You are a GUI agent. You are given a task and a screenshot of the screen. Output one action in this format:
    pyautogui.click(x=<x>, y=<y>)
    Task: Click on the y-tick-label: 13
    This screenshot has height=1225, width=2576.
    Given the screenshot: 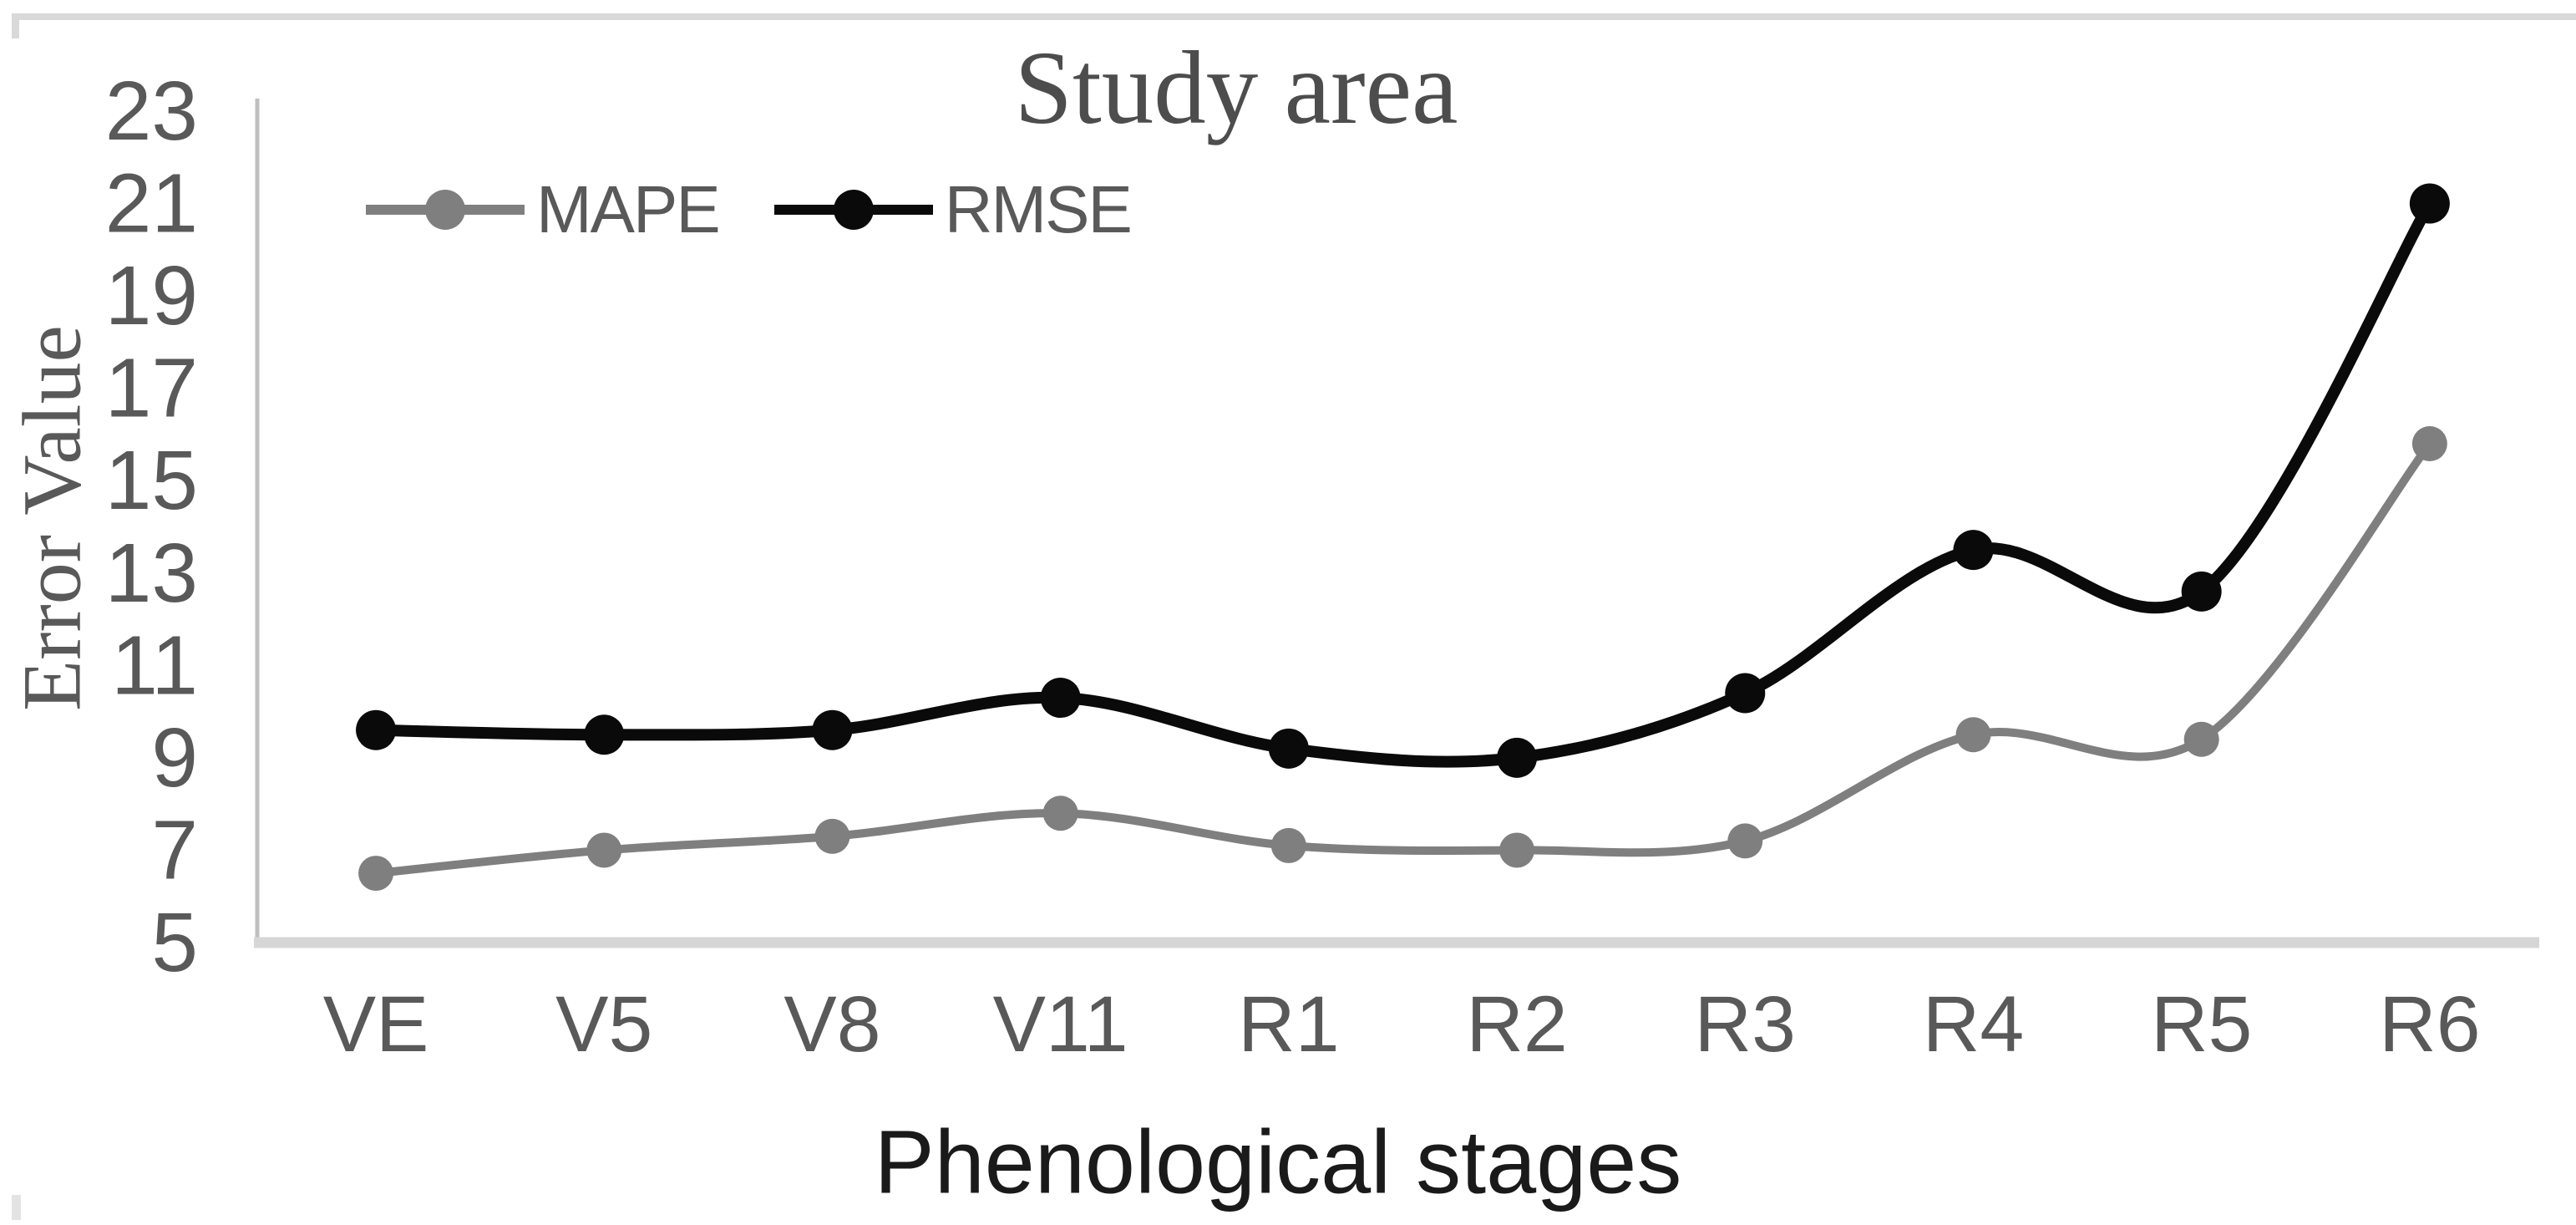 What is the action you would take?
    pyautogui.click(x=151, y=573)
    